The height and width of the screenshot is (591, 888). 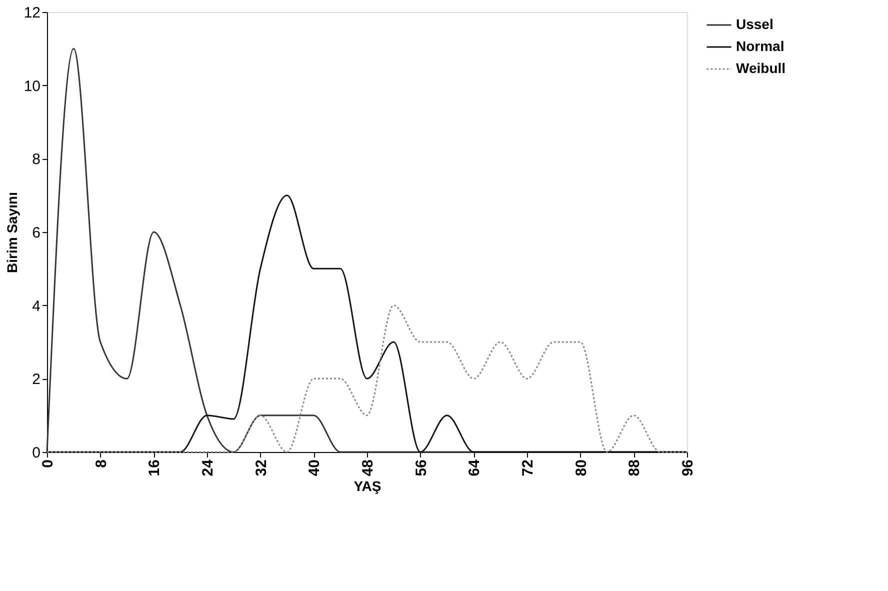 What do you see at coordinates (261, 468) in the screenshot?
I see `x-tick-label: 32` at bounding box center [261, 468].